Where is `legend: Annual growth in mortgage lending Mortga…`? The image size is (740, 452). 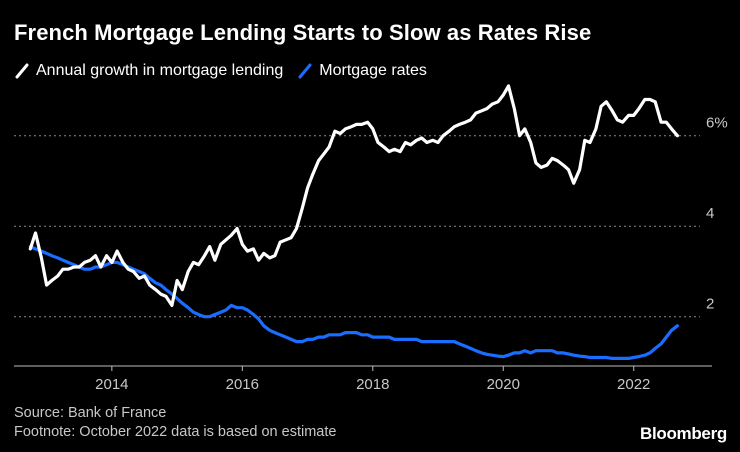 legend: Annual growth in mortgage lending Mortga… is located at coordinates (227, 71).